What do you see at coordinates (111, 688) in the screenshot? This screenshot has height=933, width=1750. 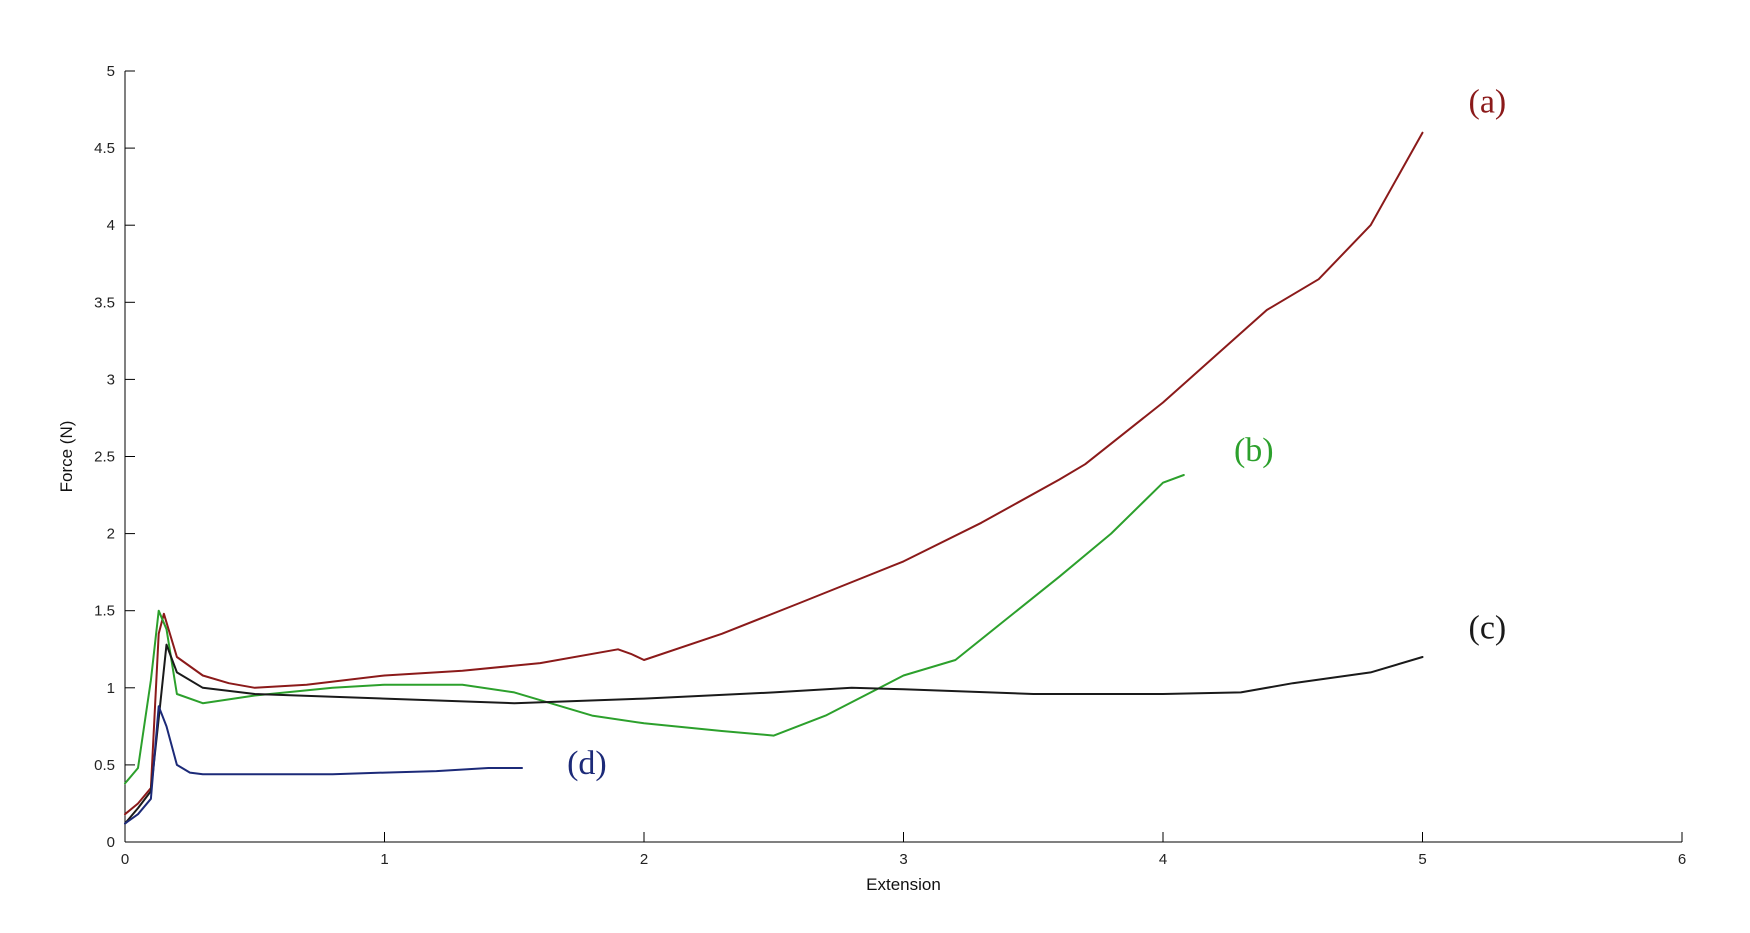 I see `y-tick-label: 1` at bounding box center [111, 688].